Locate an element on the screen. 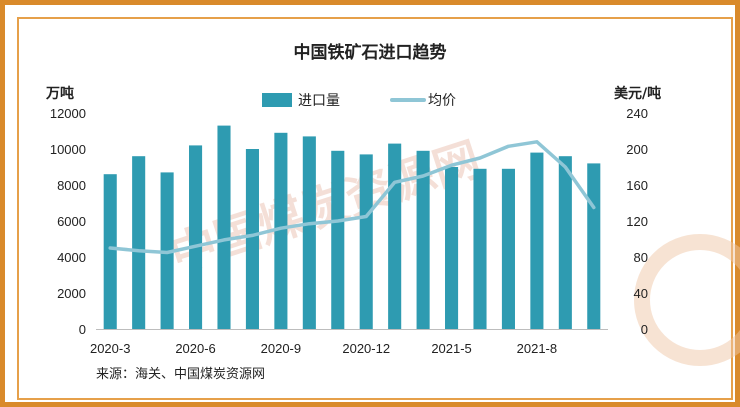  y-left-tick-label: 4000 is located at coordinates (71, 257).